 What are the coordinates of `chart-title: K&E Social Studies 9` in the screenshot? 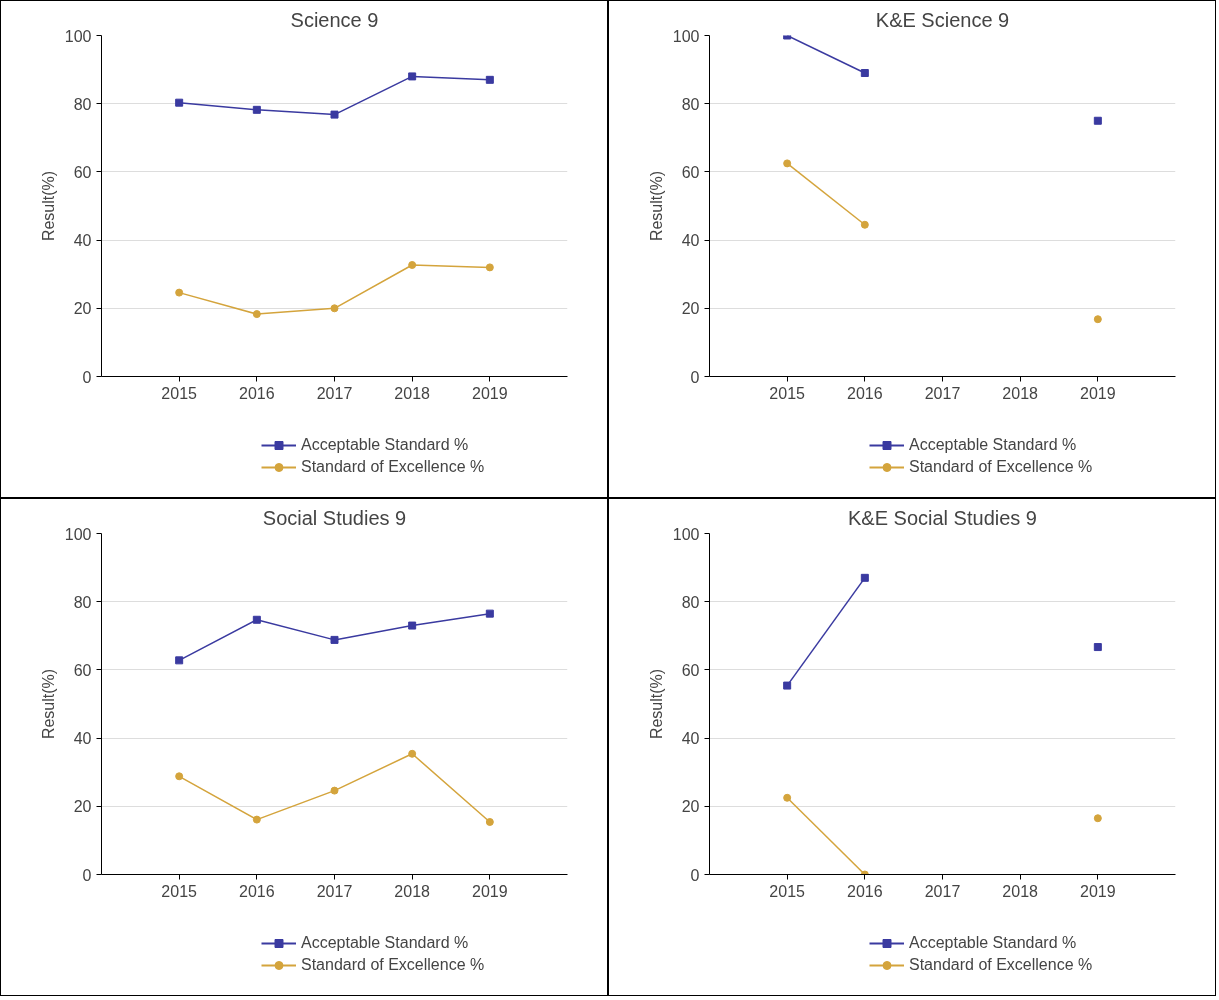 It's located at (942, 517).